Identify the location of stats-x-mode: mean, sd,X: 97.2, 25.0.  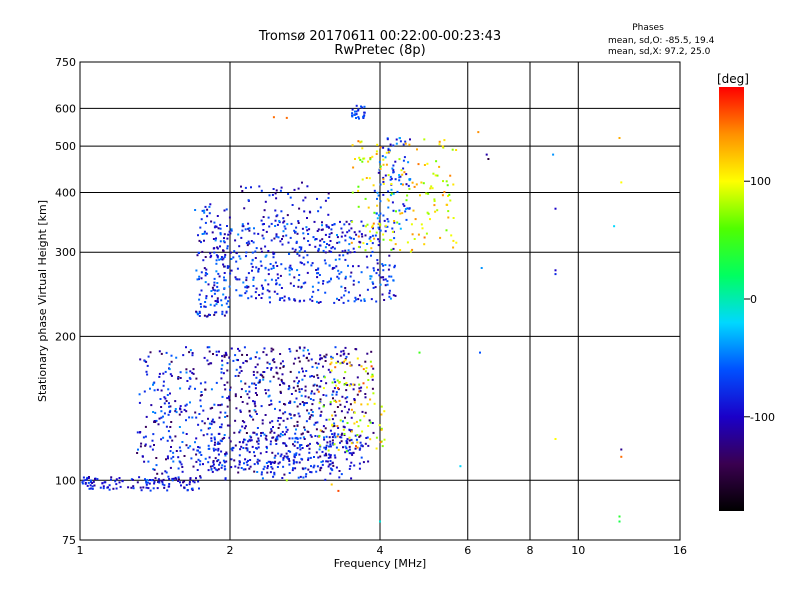
(659, 52).